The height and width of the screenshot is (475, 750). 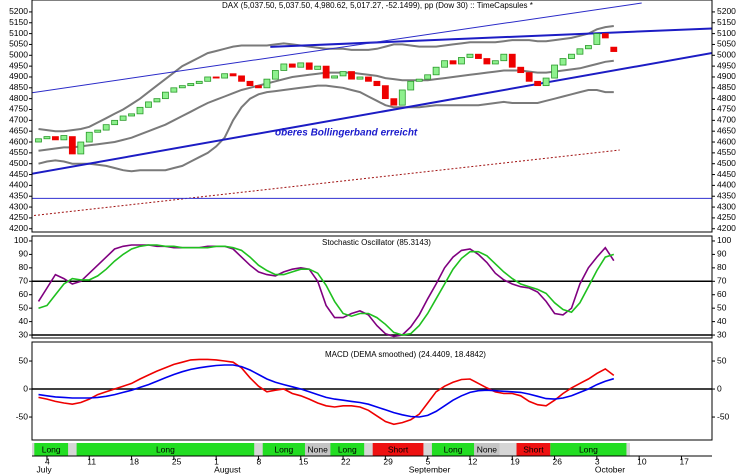 What do you see at coordinates (326, 128) in the screenshot?
I see `bollinger-band` at bounding box center [326, 128].